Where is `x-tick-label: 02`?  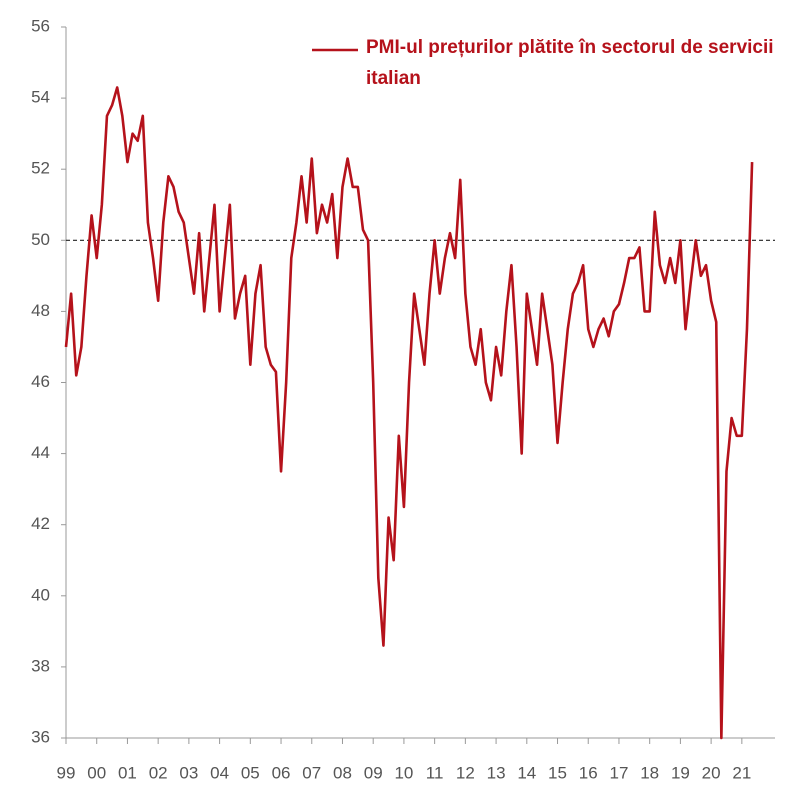
x-tick-label: 02 is located at coordinates (158, 772).